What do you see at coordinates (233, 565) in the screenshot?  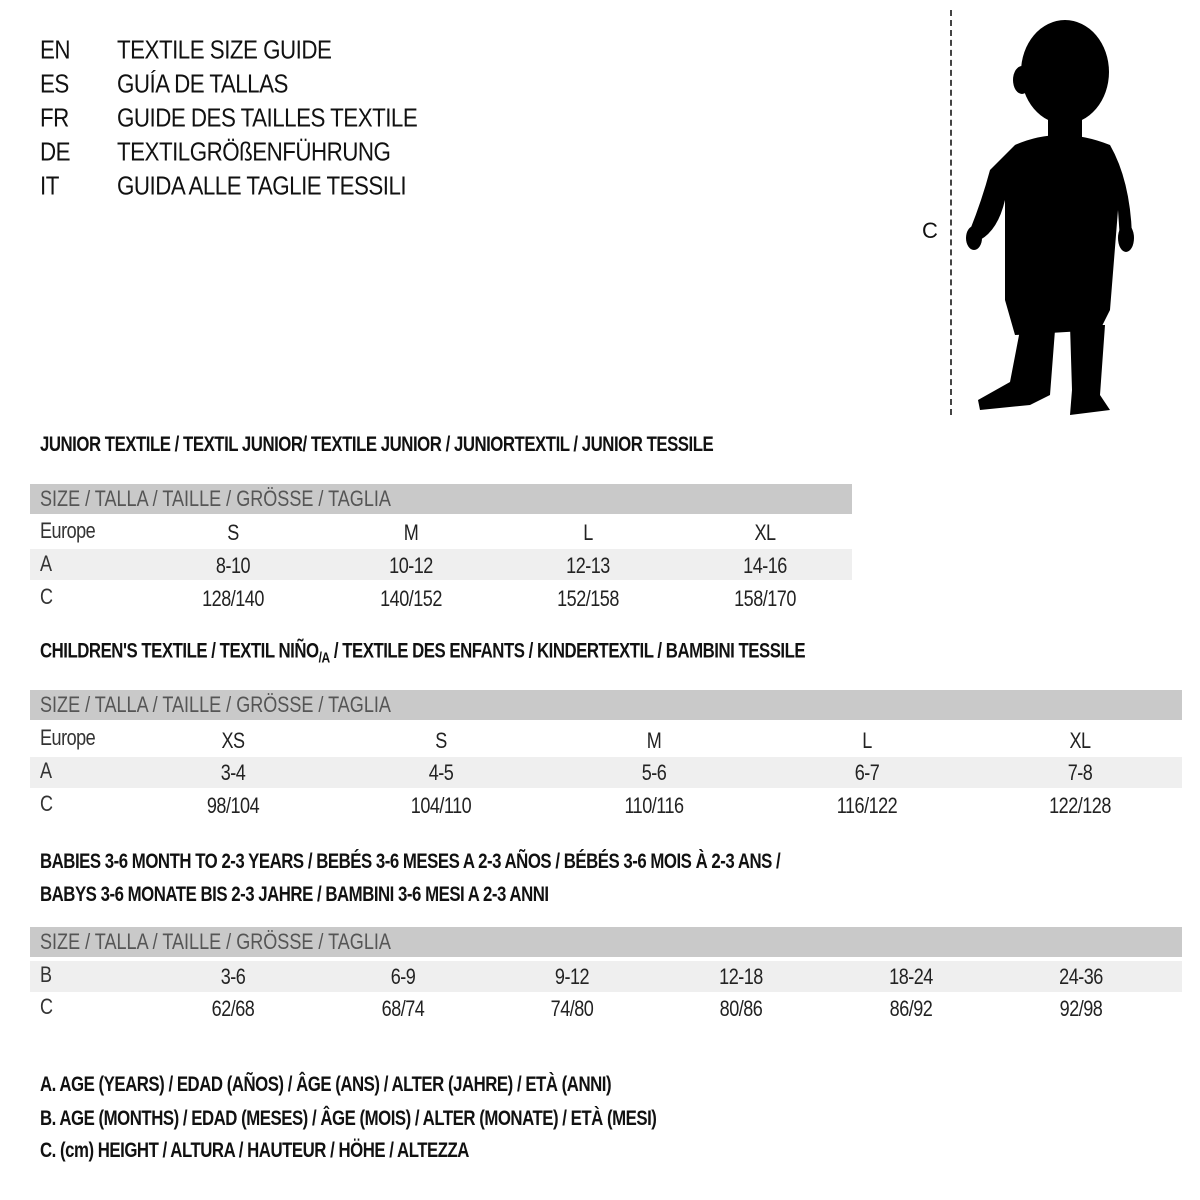 I see `table-cell: 8-10` at bounding box center [233, 565].